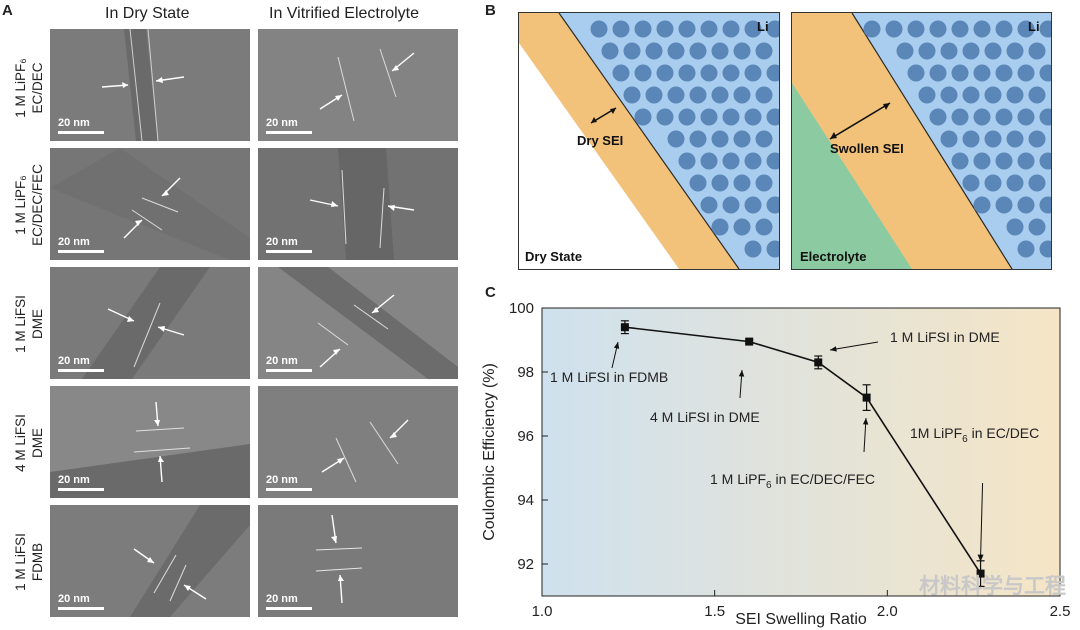 This screenshot has height=630, width=1080. Describe the element at coordinates (489, 452) in the screenshot. I see `y-axis-label: Coulombic Efficiency (%)` at that location.